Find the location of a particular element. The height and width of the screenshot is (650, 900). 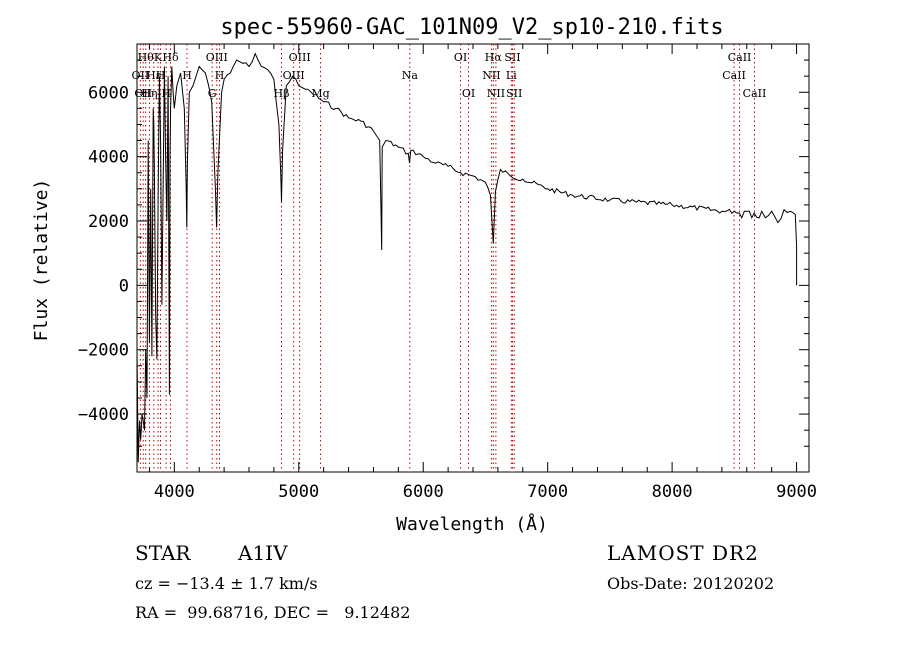

line-marker-label: Hα is located at coordinates (494, 57).